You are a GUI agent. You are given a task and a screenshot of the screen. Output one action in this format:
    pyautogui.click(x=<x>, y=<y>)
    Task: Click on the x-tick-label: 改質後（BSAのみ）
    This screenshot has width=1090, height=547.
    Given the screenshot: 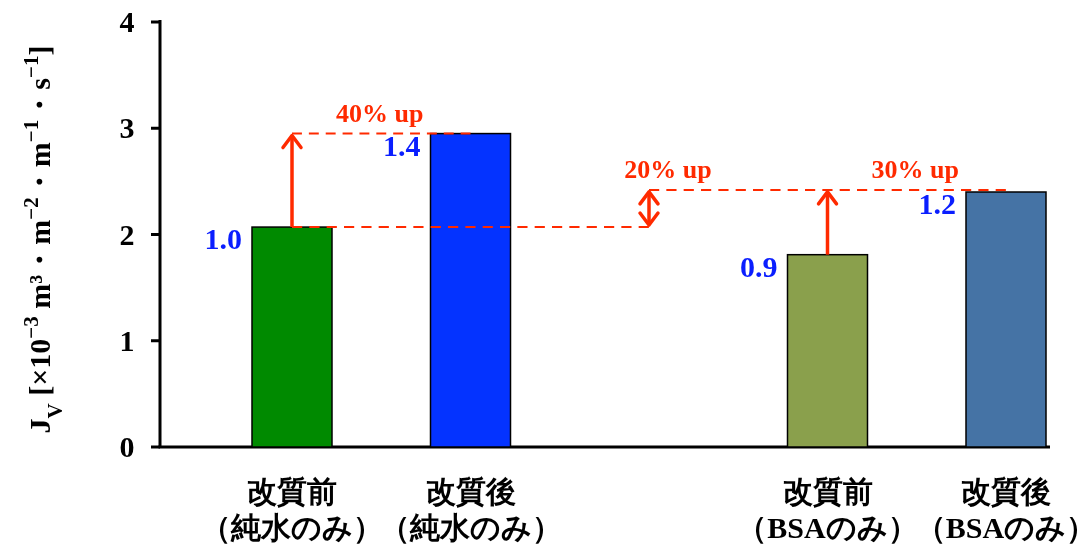 What is the action you would take?
    pyautogui.click(x=1002, y=509)
    